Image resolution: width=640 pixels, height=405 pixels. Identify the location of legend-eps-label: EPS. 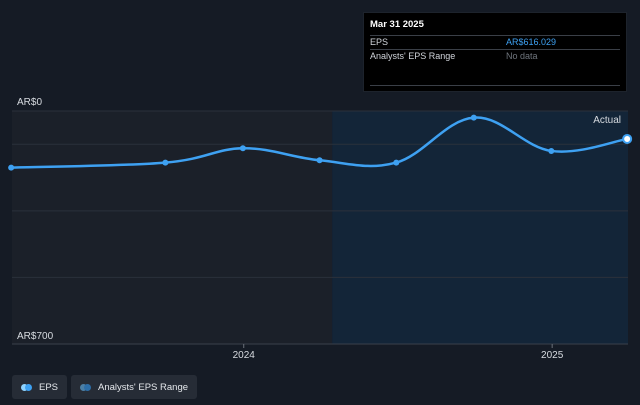
(49, 387).